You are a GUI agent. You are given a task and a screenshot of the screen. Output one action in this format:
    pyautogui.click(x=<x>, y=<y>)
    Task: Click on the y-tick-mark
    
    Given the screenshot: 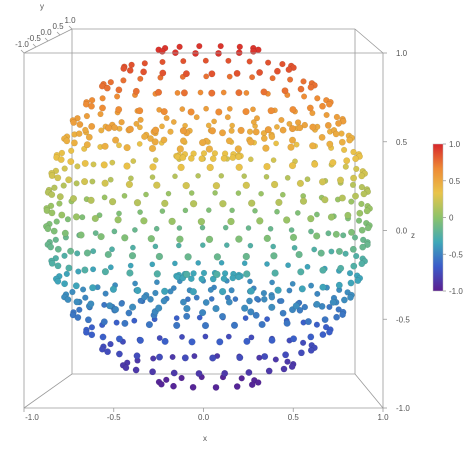 What is the action you would take?
    pyautogui.click(x=34, y=45)
    